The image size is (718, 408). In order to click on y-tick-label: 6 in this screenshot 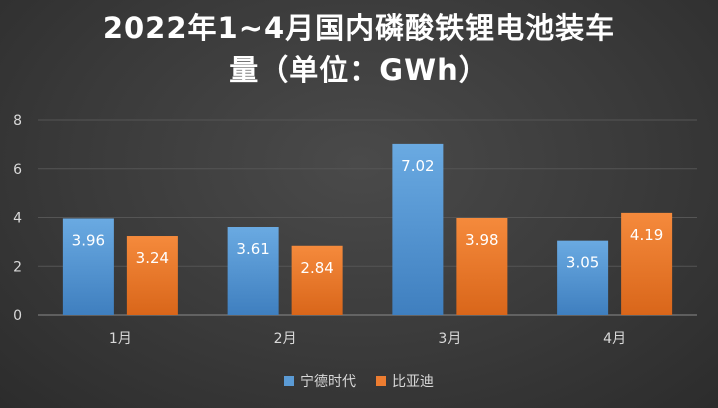, I will do `click(17, 170)`.